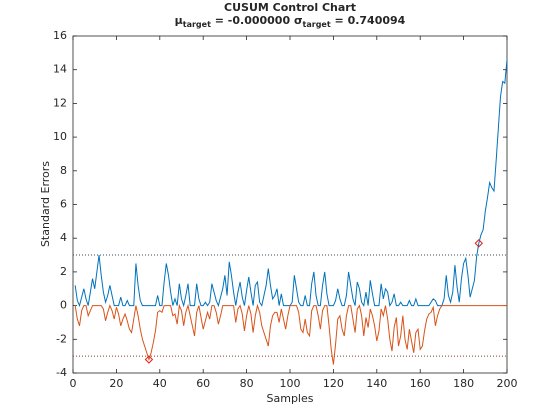 This screenshot has height=420, width=560. Describe the element at coordinates (61, 372) in the screenshot. I see `y-tick-label: -4` at that location.